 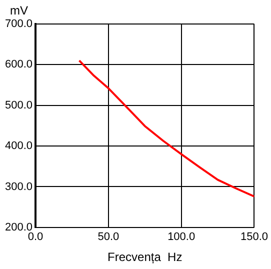 What do you see at coordinates (254, 237) in the screenshot?
I see `x-tick-label: 150.0` at bounding box center [254, 237].